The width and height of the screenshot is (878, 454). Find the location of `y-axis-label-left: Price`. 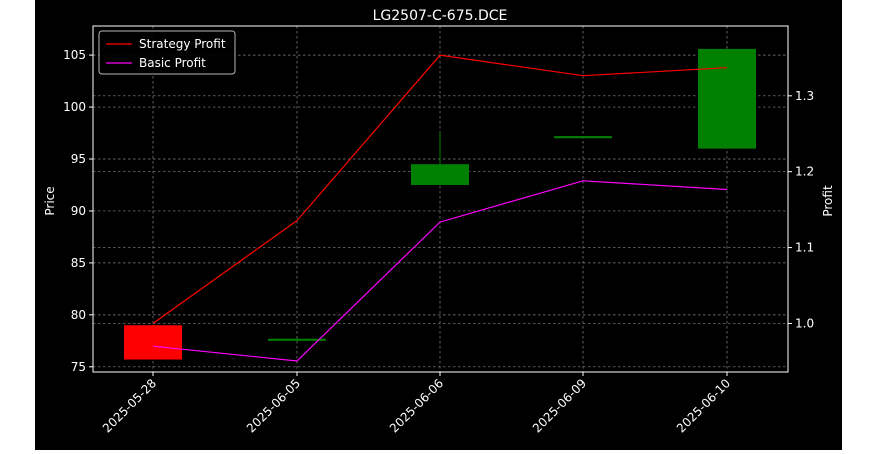

y-axis-label-left: Price is located at coordinates (50, 200).